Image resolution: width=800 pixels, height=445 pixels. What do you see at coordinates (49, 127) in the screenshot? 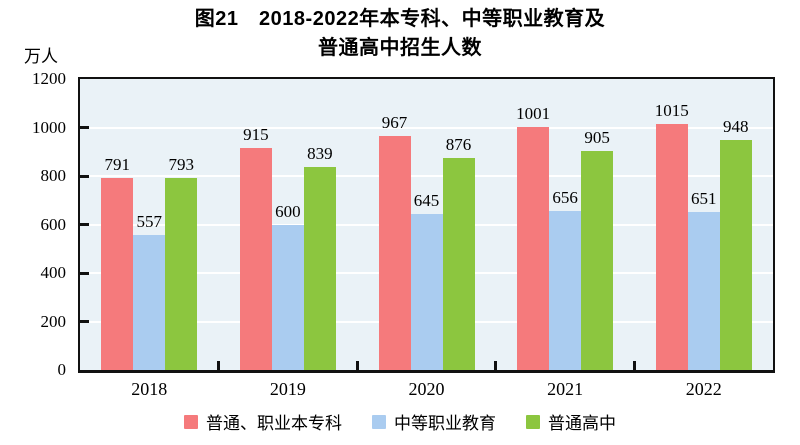
I see `y-axis-tick-label: 1000` at bounding box center [49, 127].